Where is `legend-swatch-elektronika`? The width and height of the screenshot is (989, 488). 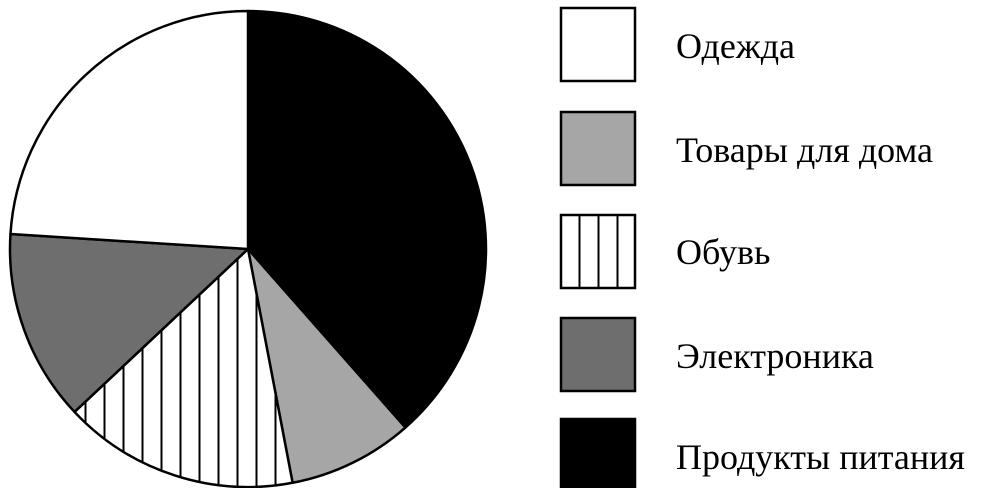 legend-swatch-elektronika is located at coordinates (598, 354).